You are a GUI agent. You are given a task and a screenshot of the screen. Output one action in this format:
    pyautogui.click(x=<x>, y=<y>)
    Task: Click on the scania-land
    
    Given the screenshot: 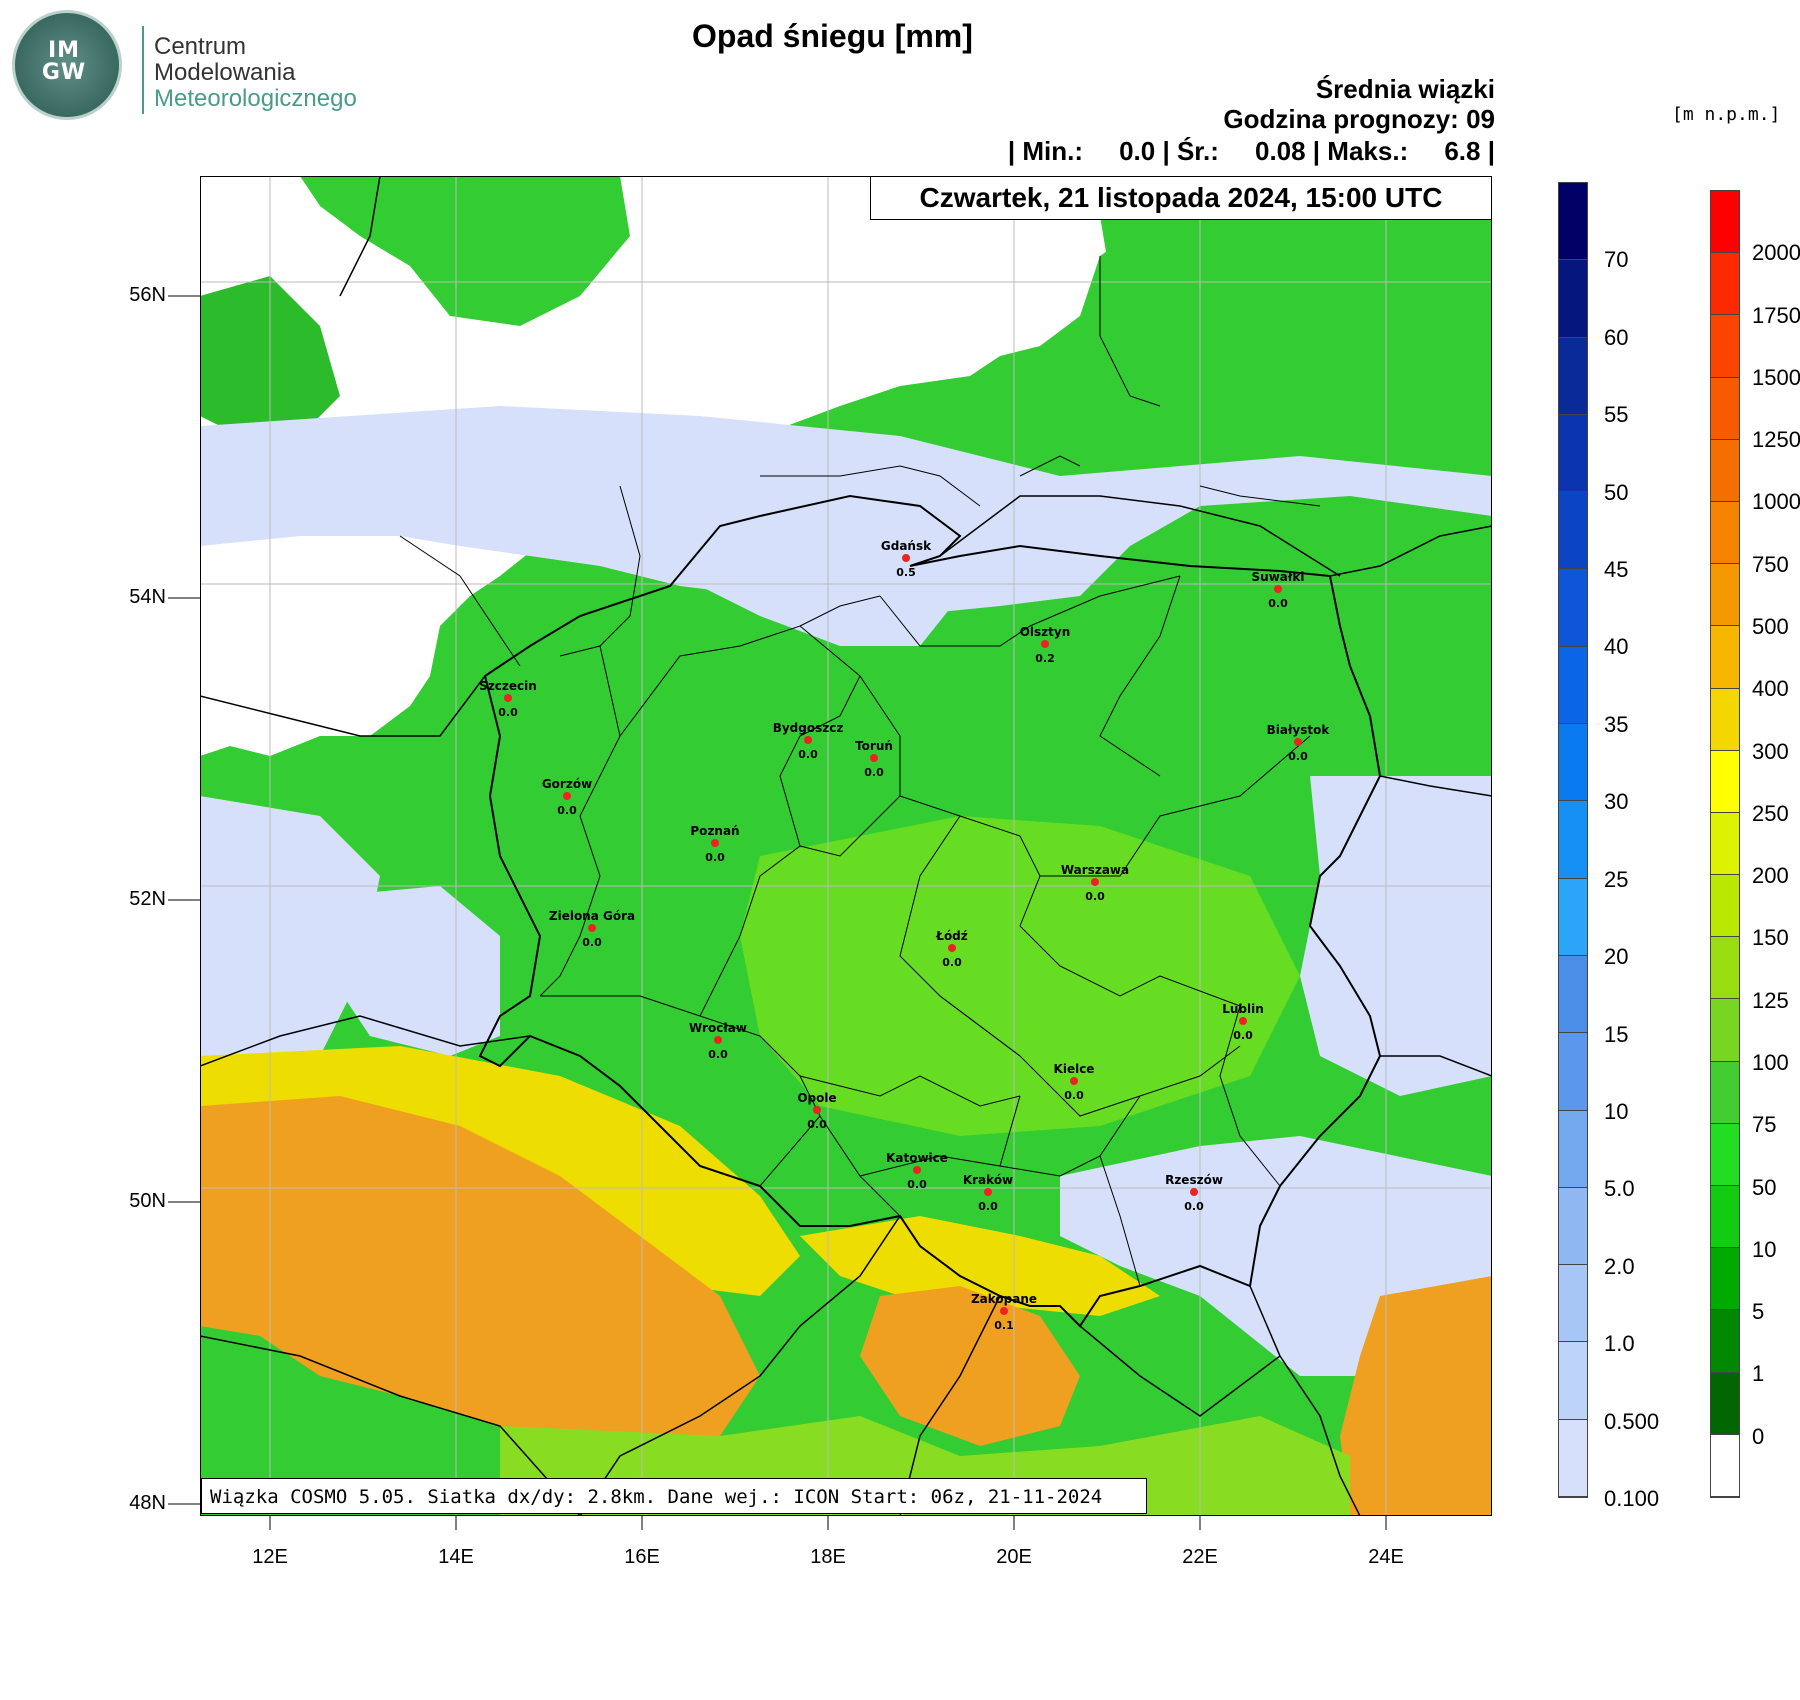 What is the action you would take?
    pyautogui.click(x=465, y=251)
    